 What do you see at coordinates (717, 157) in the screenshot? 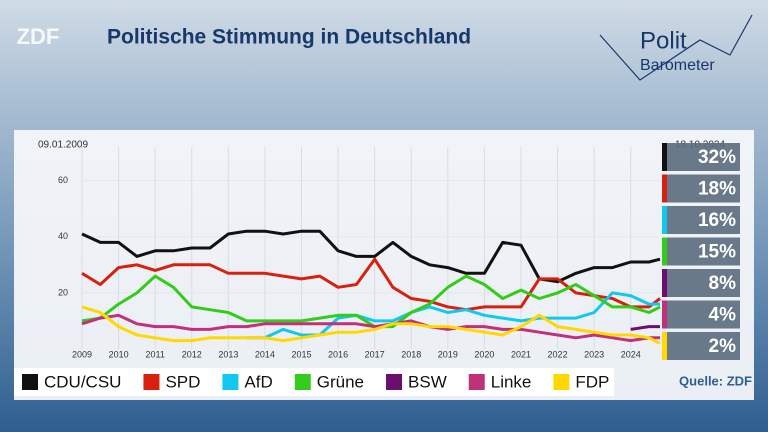
I see `end-label: 32%` at bounding box center [717, 157].